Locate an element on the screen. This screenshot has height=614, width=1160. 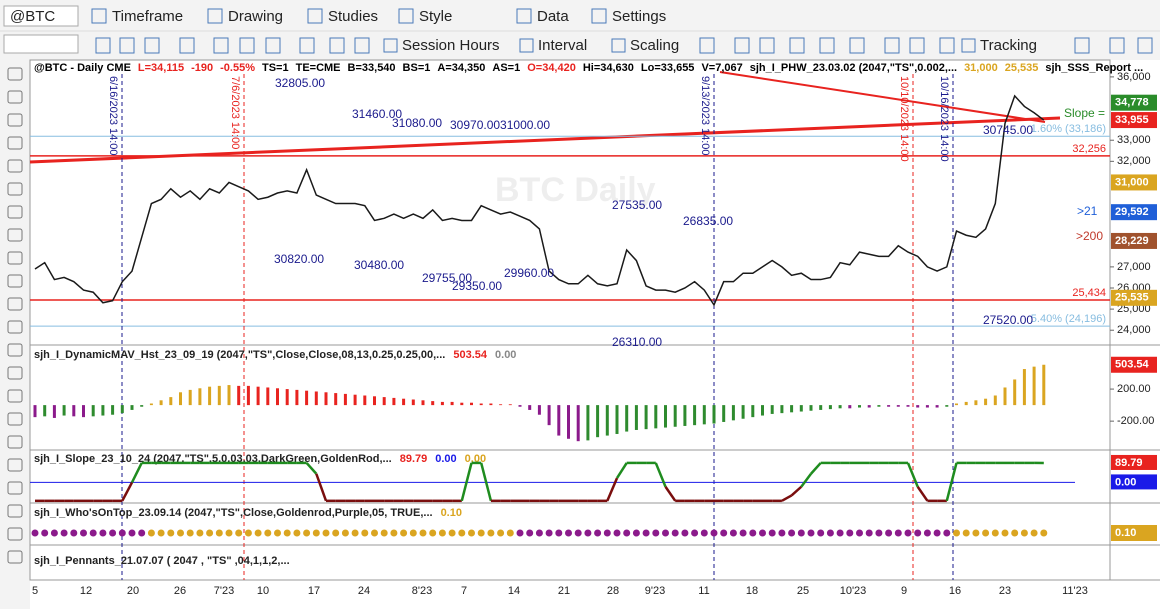
date-label: 10/10/2023 14:00 is located at coordinates (904, 119).